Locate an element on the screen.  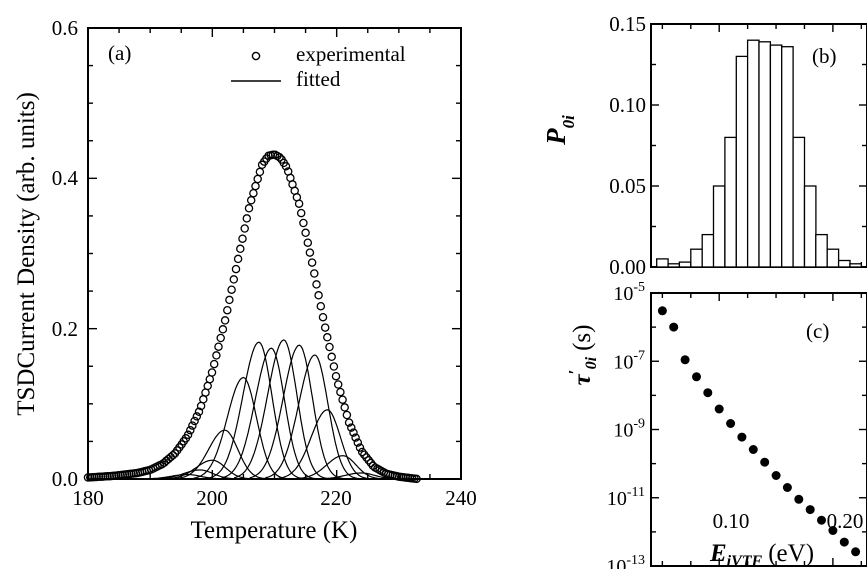
panel-a-y-axis-label: TSDCurrent Density (arb. units) is located at coordinates (26, 254).